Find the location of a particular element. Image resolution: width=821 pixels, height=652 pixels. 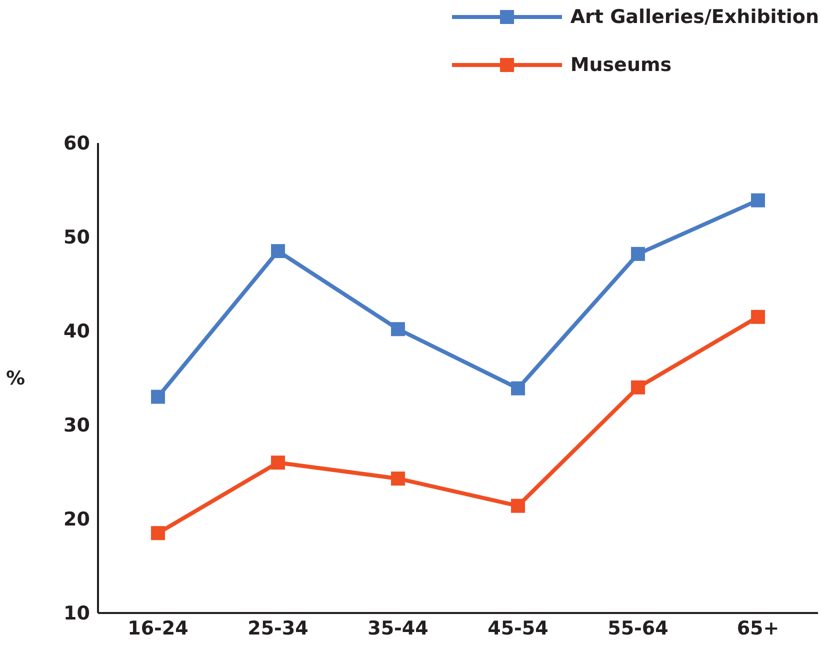

legend-label: Museums is located at coordinates (621, 65).